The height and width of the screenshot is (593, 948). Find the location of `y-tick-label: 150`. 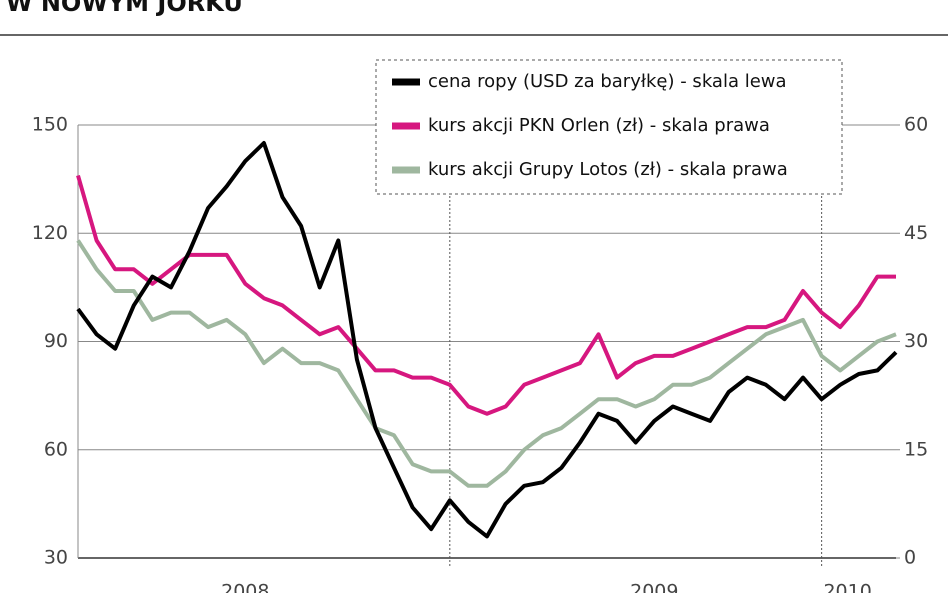

y-tick-label: 150 is located at coordinates (50, 125).